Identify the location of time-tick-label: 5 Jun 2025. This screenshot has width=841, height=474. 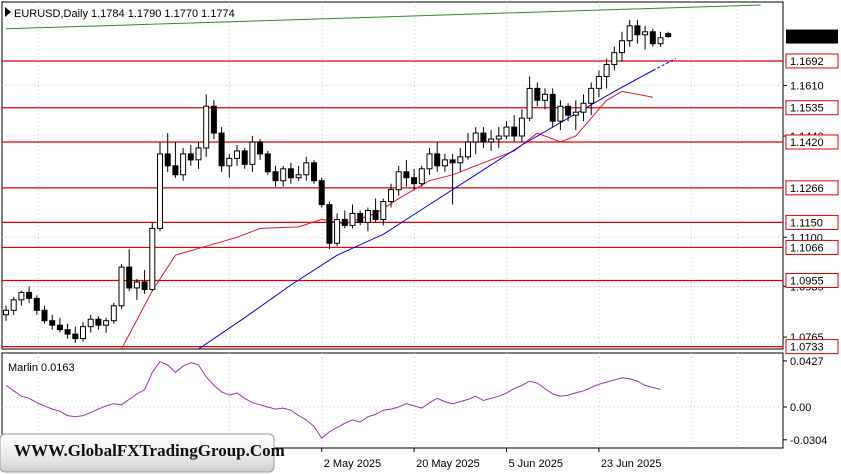
(536, 464).